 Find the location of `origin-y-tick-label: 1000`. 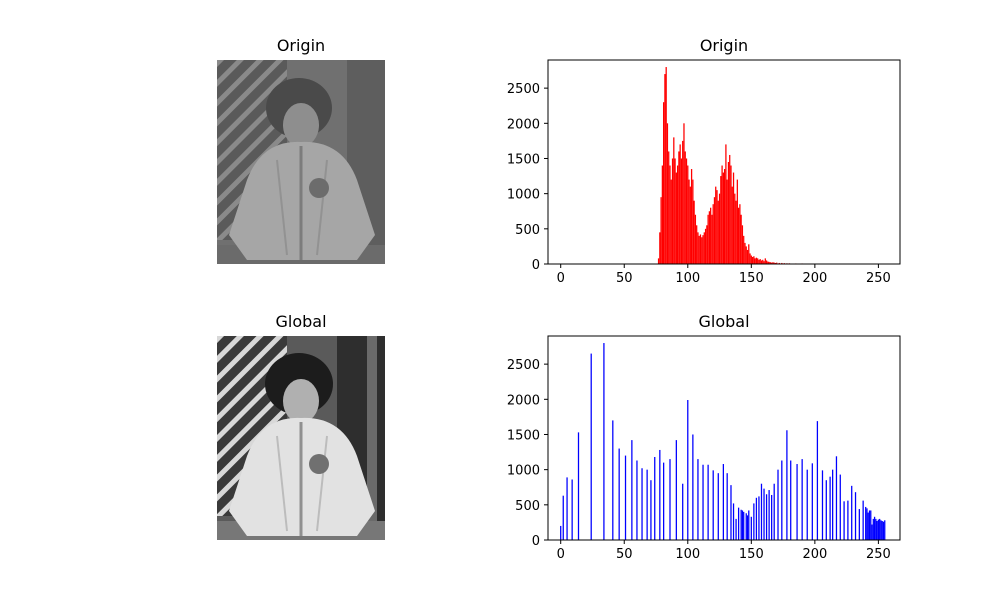

origin-y-tick-label: 1000 is located at coordinates (523, 195).